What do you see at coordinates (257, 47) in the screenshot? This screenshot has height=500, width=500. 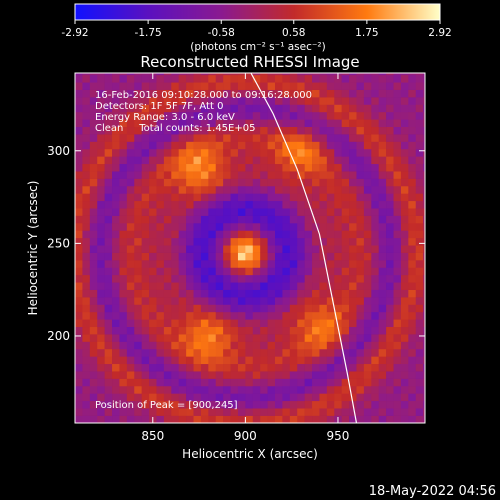 I see `colorbar-unit-label: (photons cm⁻² s⁻¹ asec⁻²)` at bounding box center [257, 47].